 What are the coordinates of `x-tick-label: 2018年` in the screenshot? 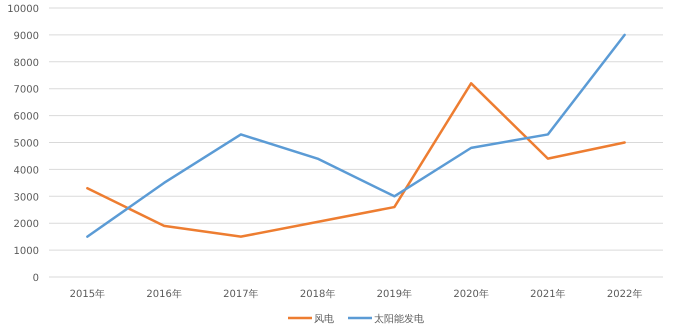 It's located at (318, 294).